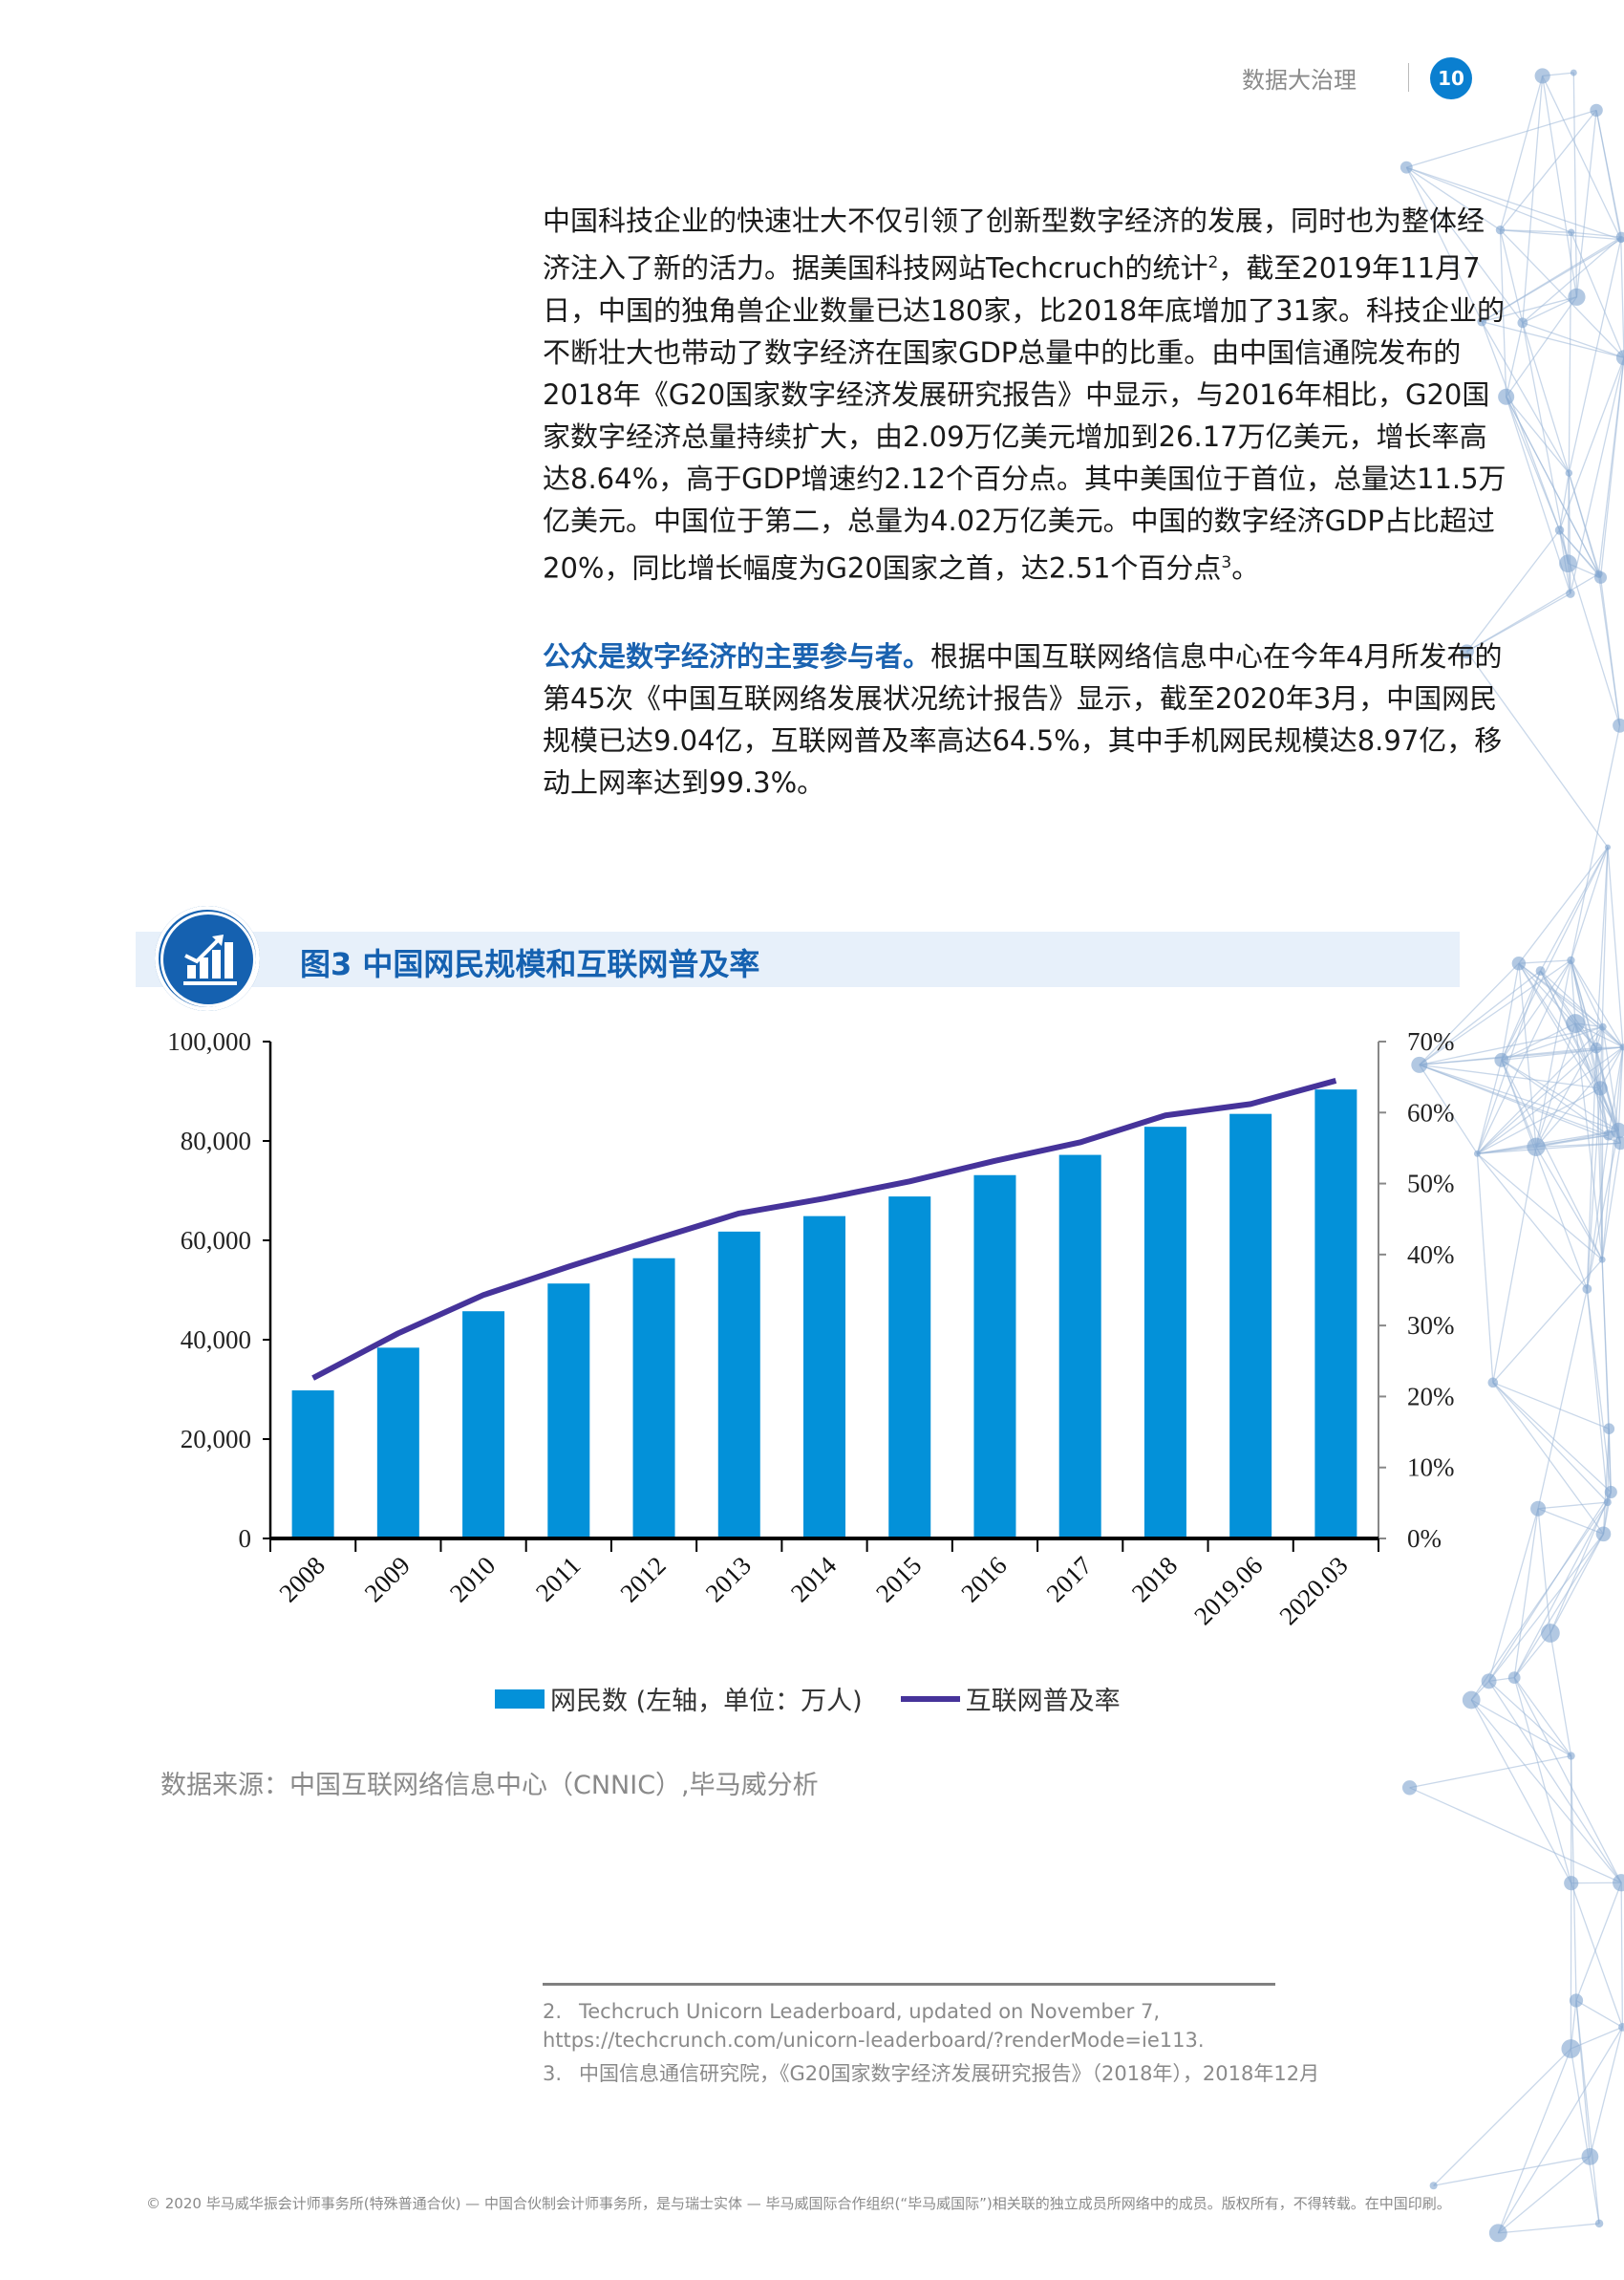 The width and height of the screenshot is (1624, 2280). Describe the element at coordinates (984, 1579) in the screenshot. I see `x-tick-label: 2016` at that location.